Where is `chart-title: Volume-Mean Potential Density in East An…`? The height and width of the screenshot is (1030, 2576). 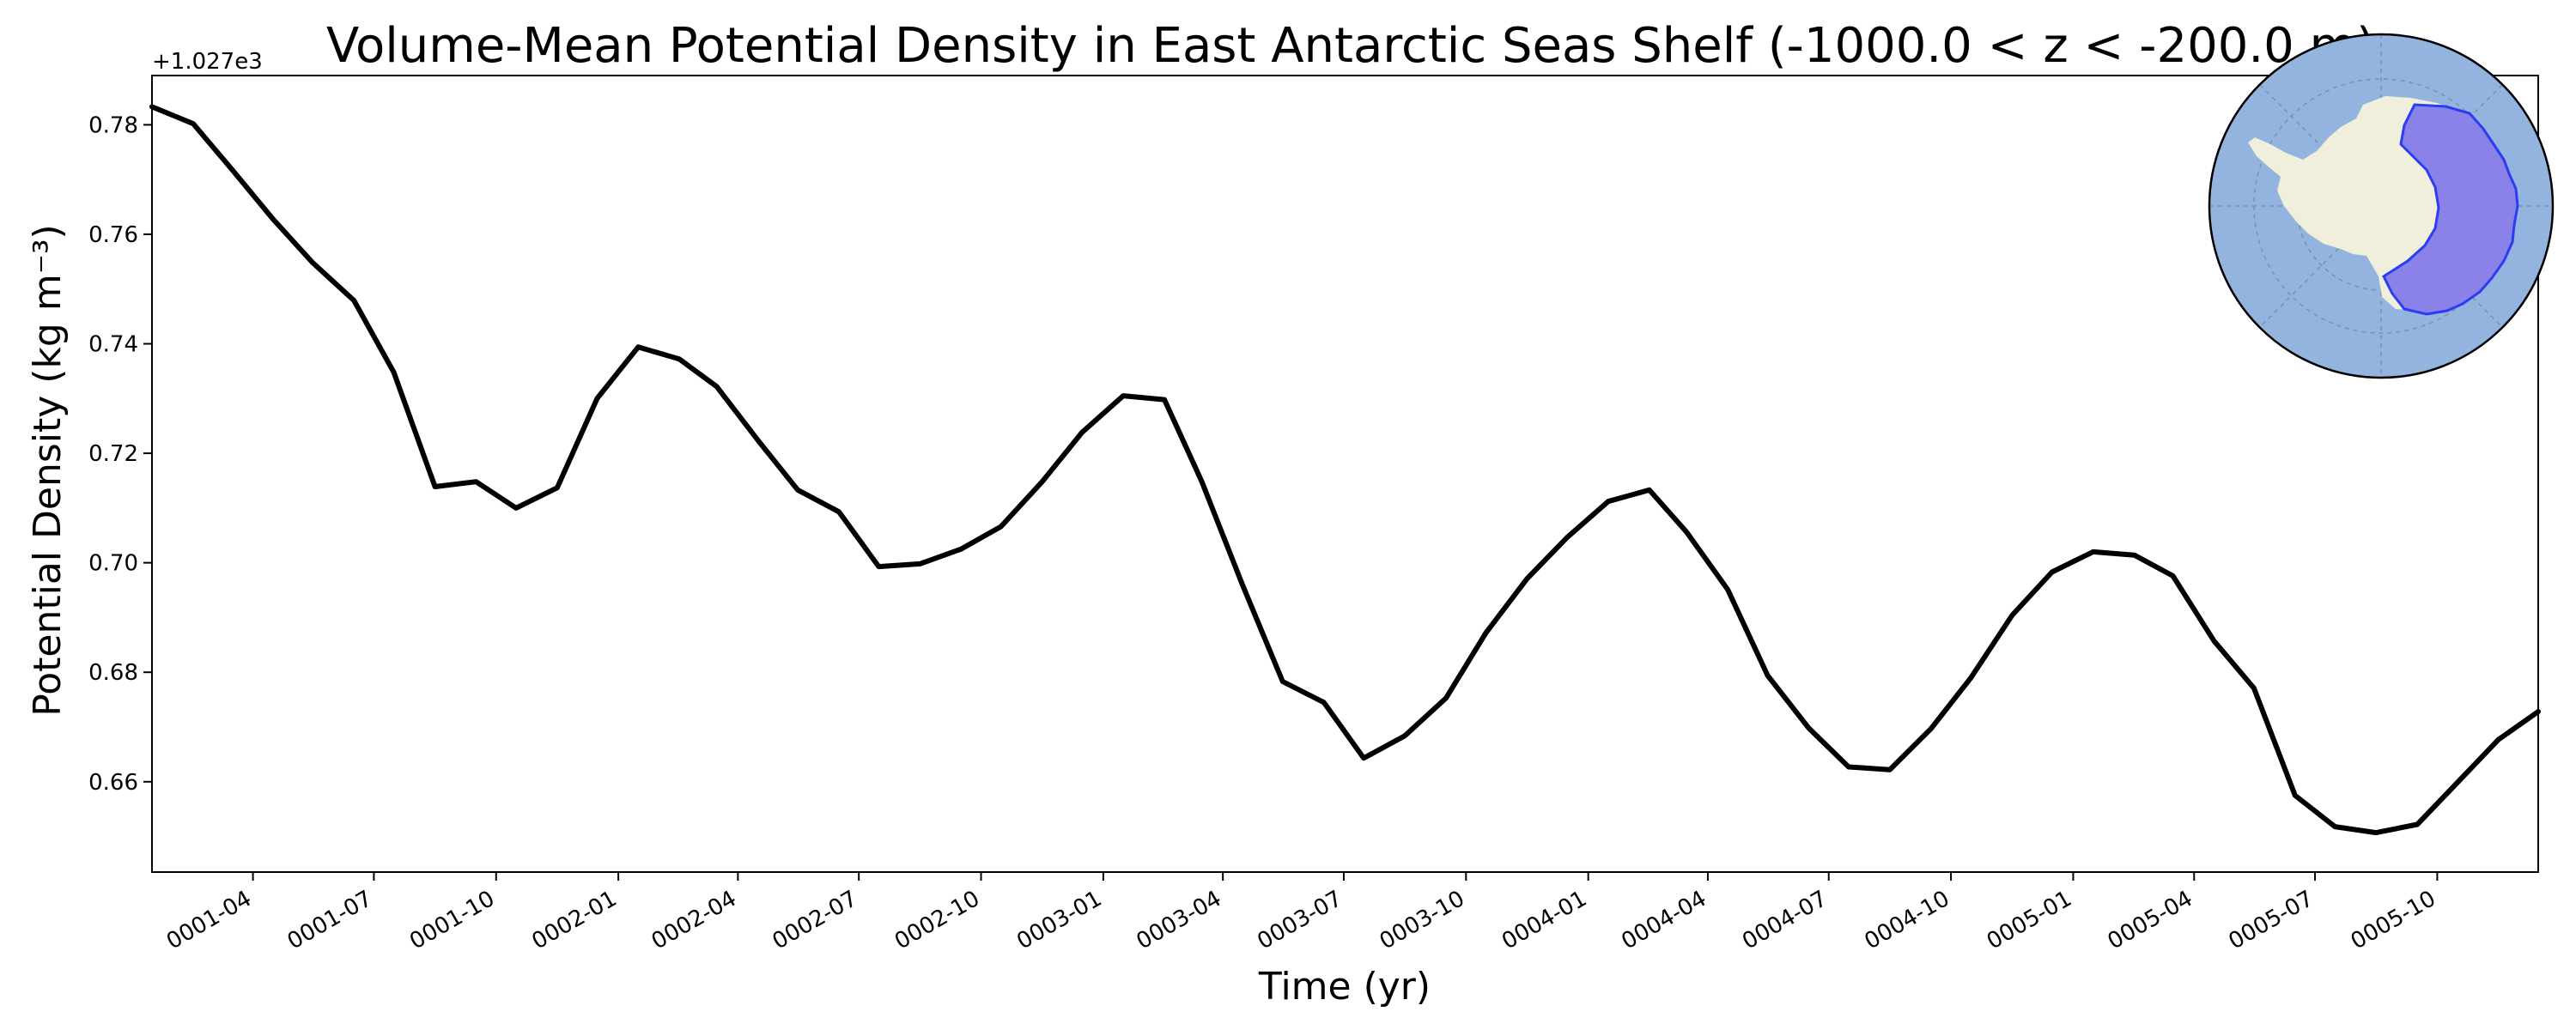 chart-title: Volume-Mean Potential Density in East An… is located at coordinates (1350, 46).